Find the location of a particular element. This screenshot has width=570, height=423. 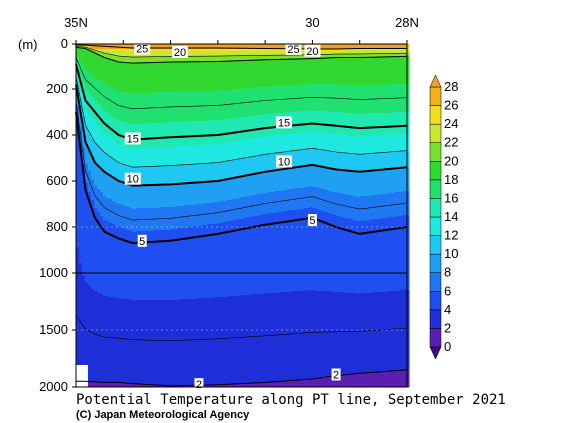

colorbar-tick-label: 12 is located at coordinates (451, 235).